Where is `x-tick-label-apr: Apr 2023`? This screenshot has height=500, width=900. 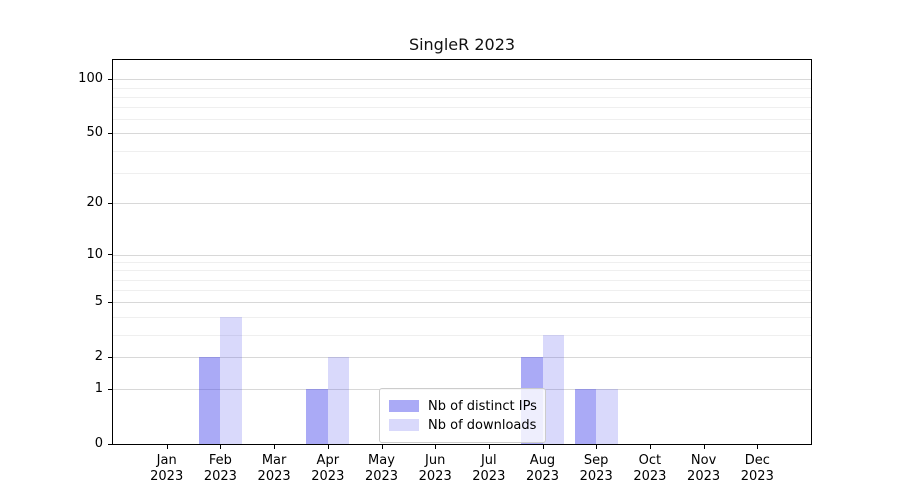
x-tick-label-apr: Apr 2023 is located at coordinates (328, 468).